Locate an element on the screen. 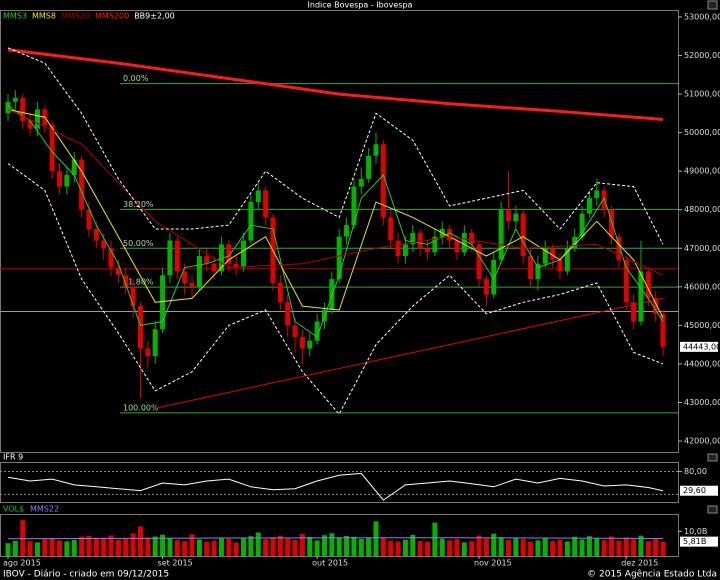 The width and height of the screenshot is (720, 580). legend-entry: MMS22 is located at coordinates (44, 509).